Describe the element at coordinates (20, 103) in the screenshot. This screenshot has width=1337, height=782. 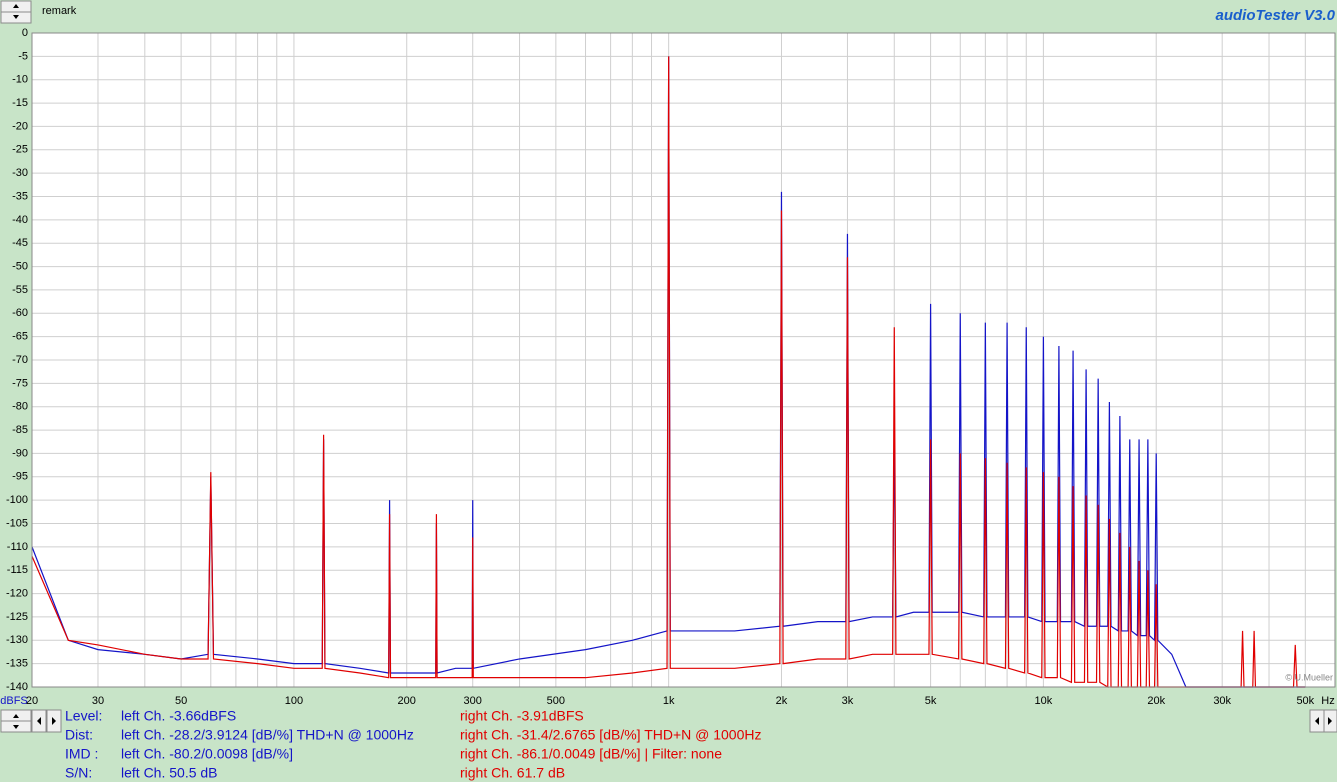
I see `y-tick-label: -15` at that location.